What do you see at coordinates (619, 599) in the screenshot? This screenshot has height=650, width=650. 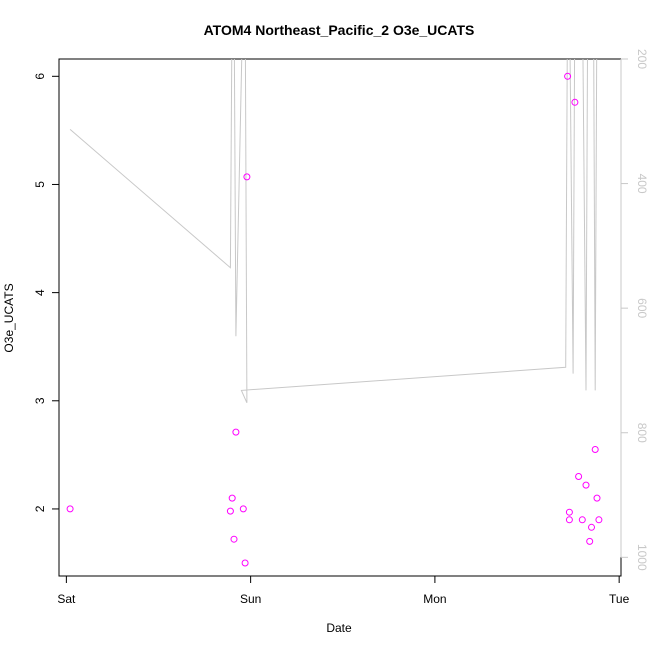 I see `x-tick-label: Tue` at bounding box center [619, 599].